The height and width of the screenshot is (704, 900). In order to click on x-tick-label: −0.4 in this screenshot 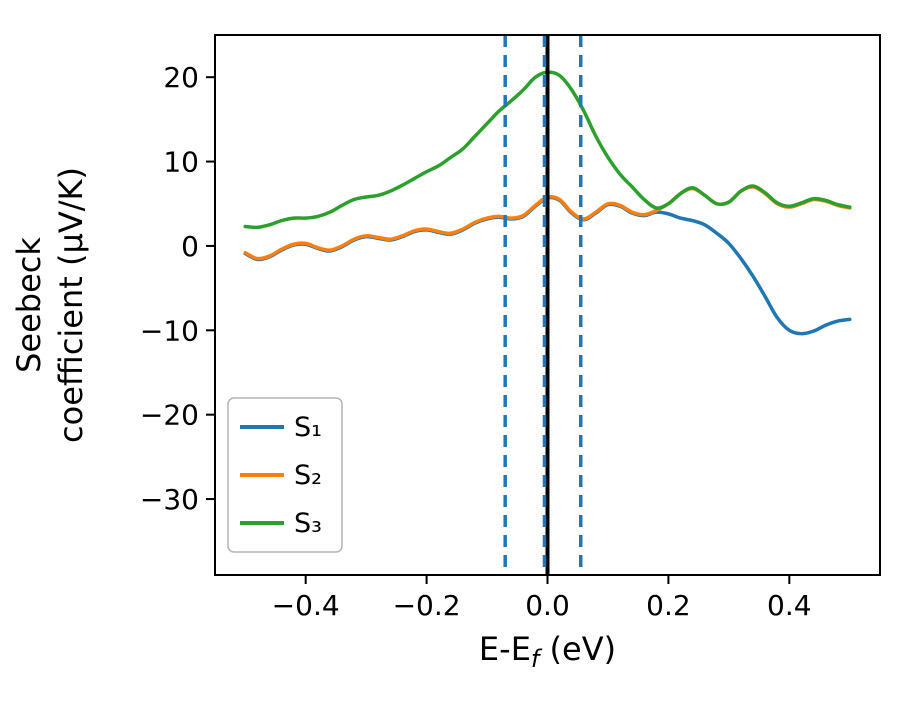, I will do `click(306, 605)`.